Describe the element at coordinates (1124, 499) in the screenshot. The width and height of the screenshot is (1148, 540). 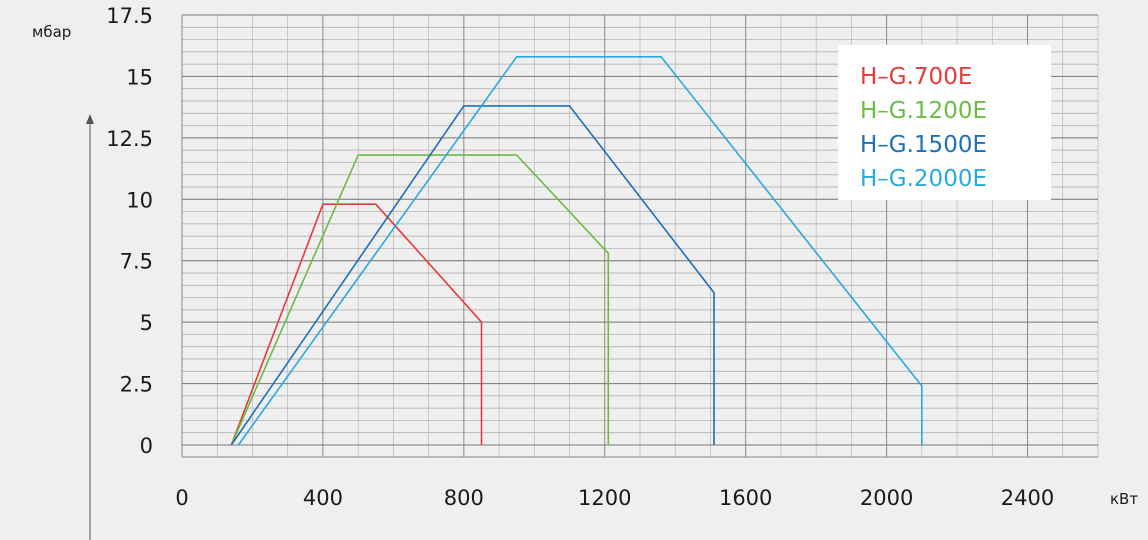
I see `x-axis-label: кВт` at that location.